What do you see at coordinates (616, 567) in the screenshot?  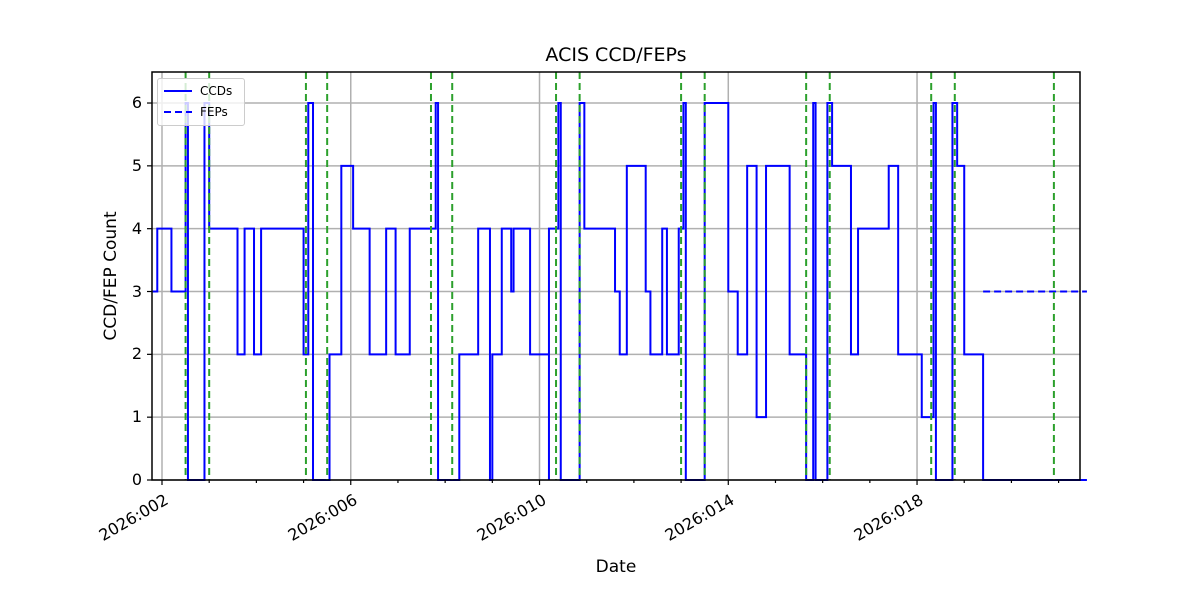 I see `x-axis-label: Date` at bounding box center [616, 567].